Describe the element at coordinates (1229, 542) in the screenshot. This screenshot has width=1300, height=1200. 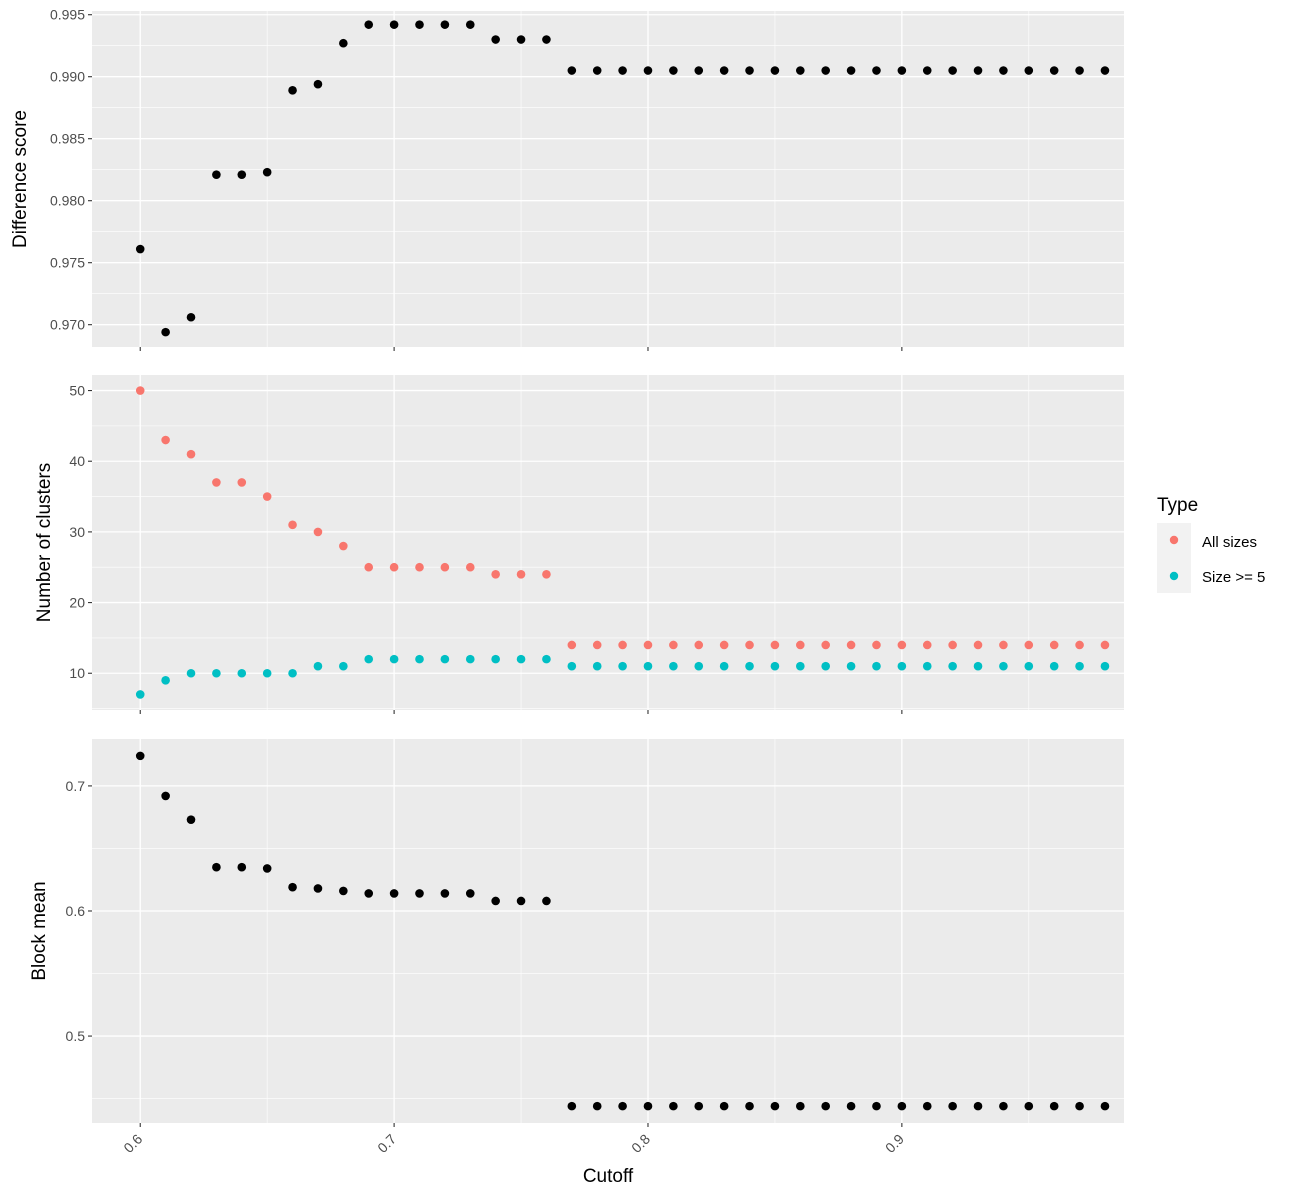
I see `legend-label-all-sizes: All sizes` at that location.